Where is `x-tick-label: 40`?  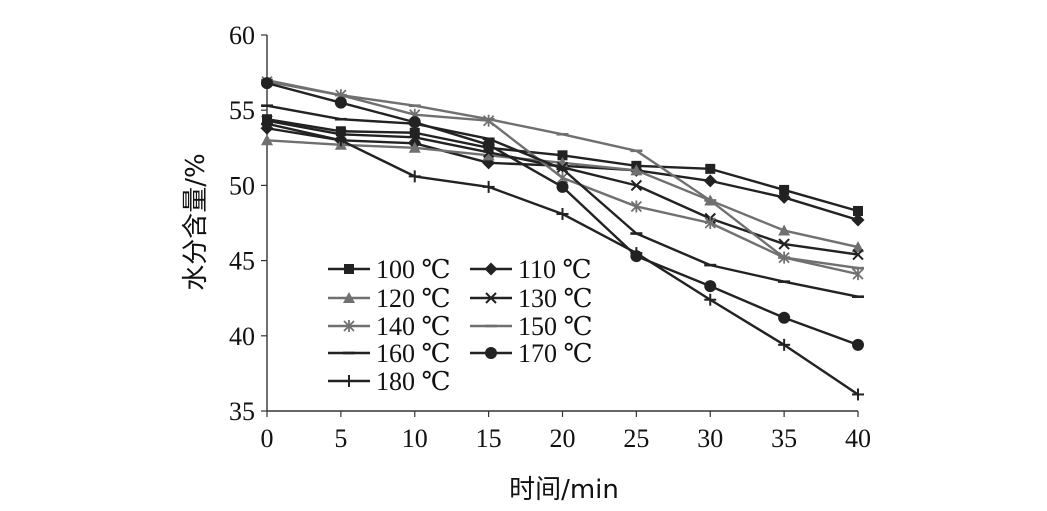
x-tick-label: 40 is located at coordinates (858, 438).